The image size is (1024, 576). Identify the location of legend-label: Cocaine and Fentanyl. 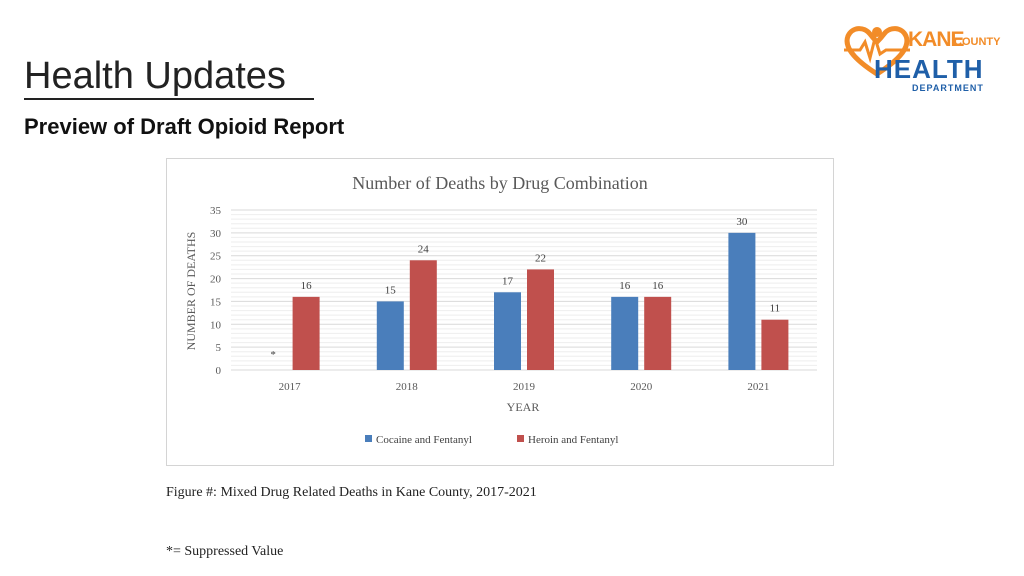
(424, 440).